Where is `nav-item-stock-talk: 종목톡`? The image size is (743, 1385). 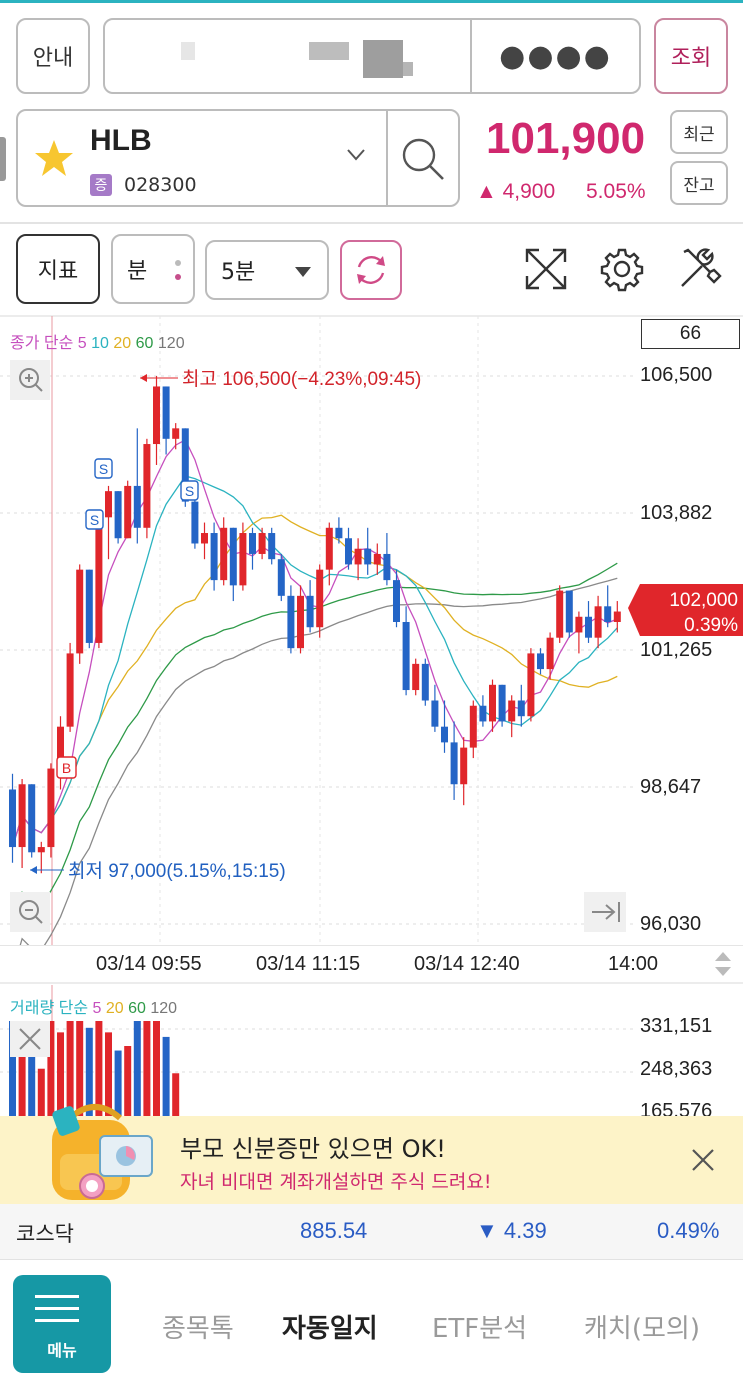
nav-item-stock-talk: 종목톡 is located at coordinates (198, 1329).